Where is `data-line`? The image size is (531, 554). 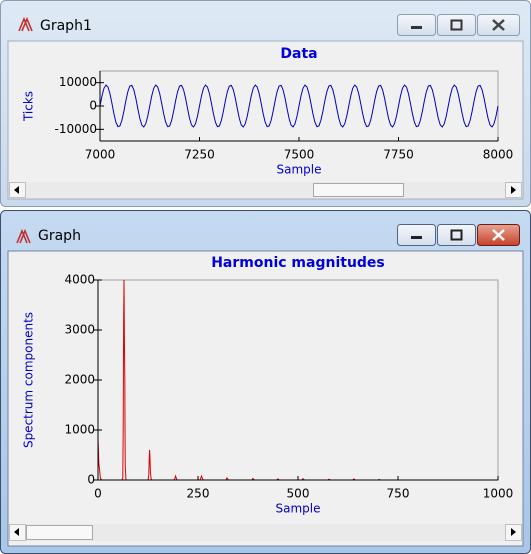 data-line is located at coordinates (299, 106).